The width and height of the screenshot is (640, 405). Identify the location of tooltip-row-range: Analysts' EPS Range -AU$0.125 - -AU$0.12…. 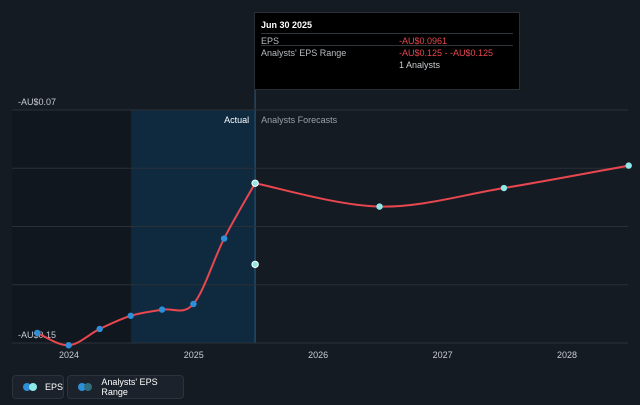
(387, 51).